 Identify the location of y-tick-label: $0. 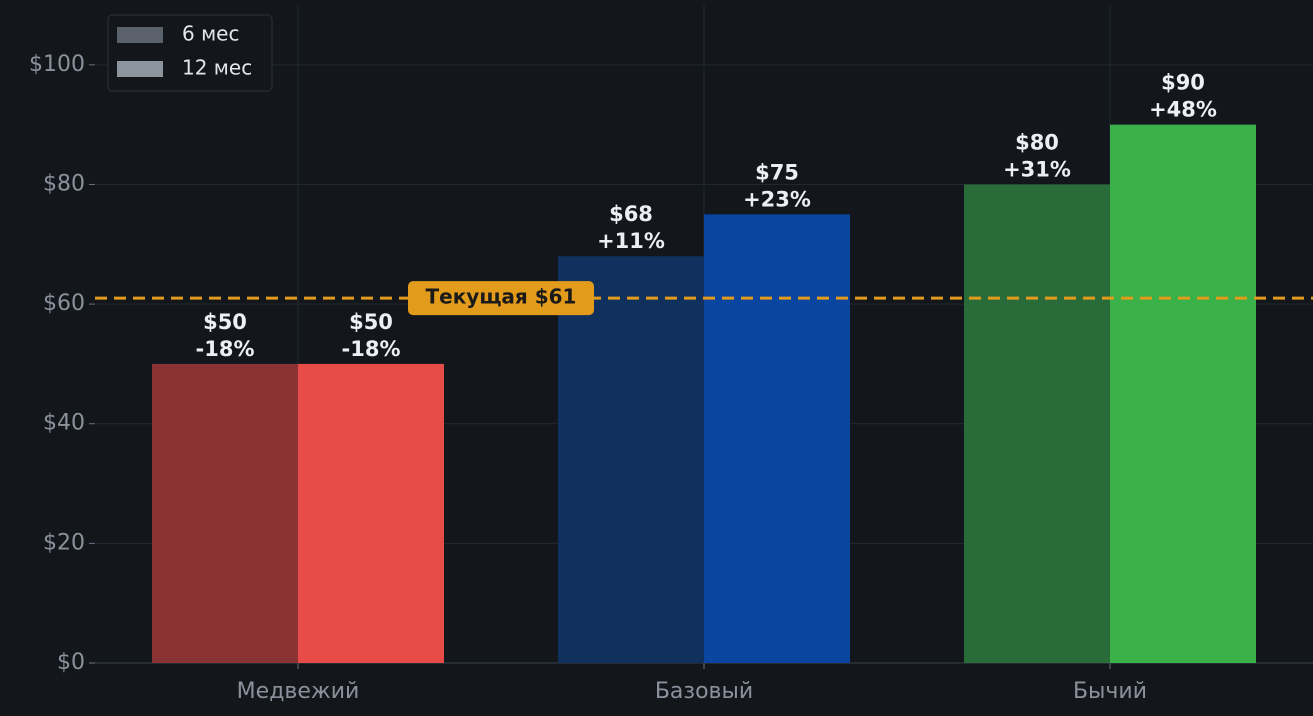
(71, 662).